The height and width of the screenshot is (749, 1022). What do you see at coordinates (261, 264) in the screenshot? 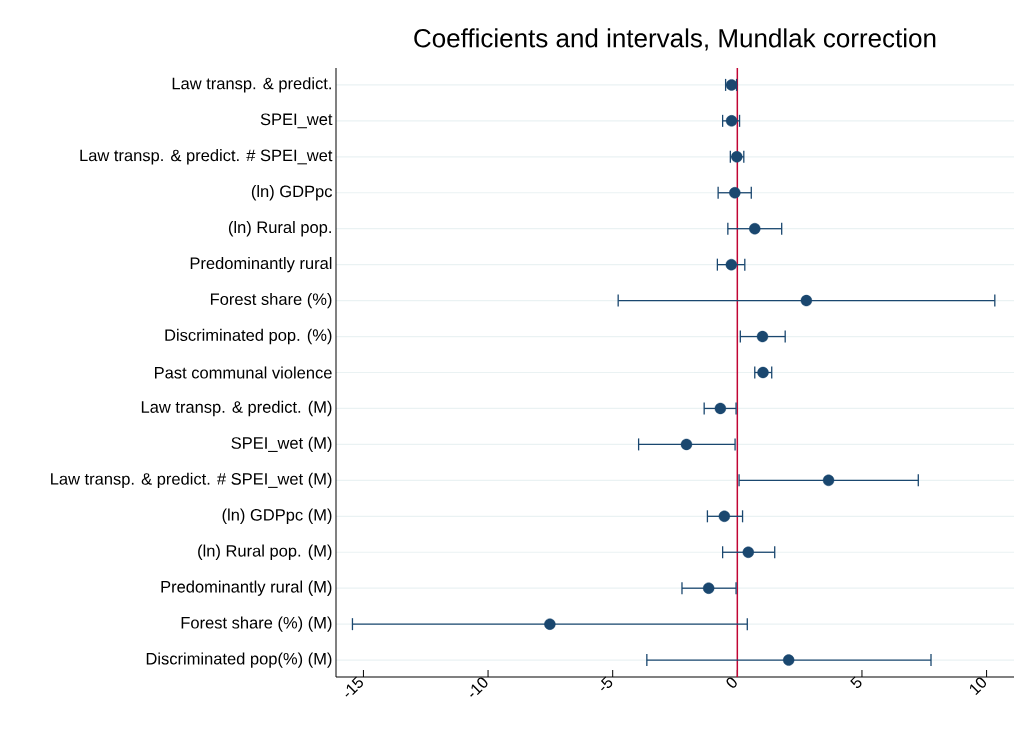
I see `y-tick-label: Predominantly rural` at bounding box center [261, 264].